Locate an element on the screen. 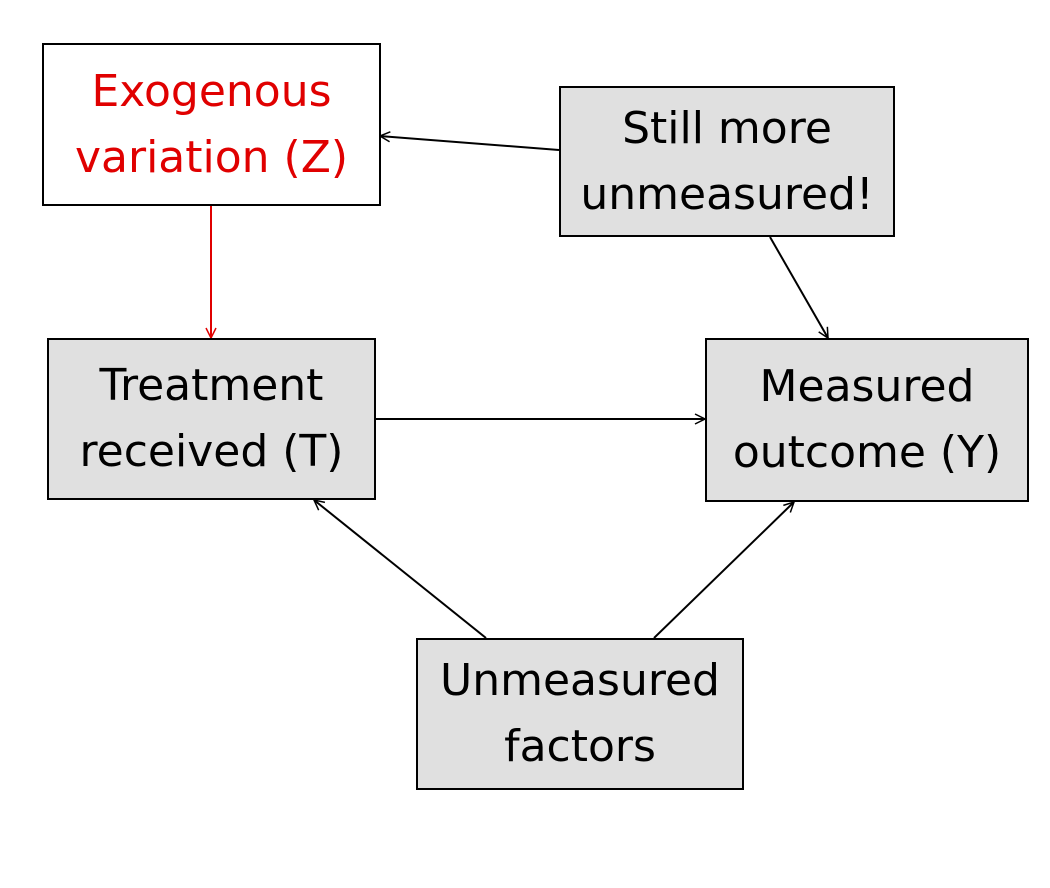 The height and width of the screenshot is (888, 1050). edge-still-more-to-exogenous is located at coordinates (470, 143).